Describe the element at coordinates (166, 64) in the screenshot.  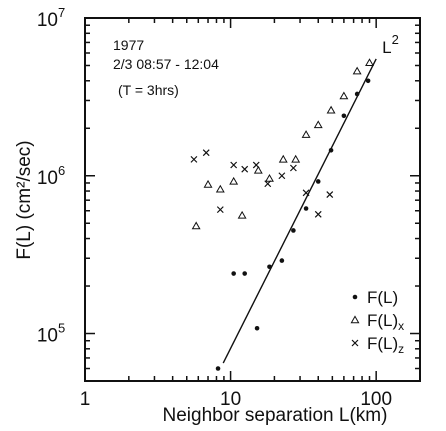
I see `annotation-time-range: 2/3 08:57 - 12:04` at that location.